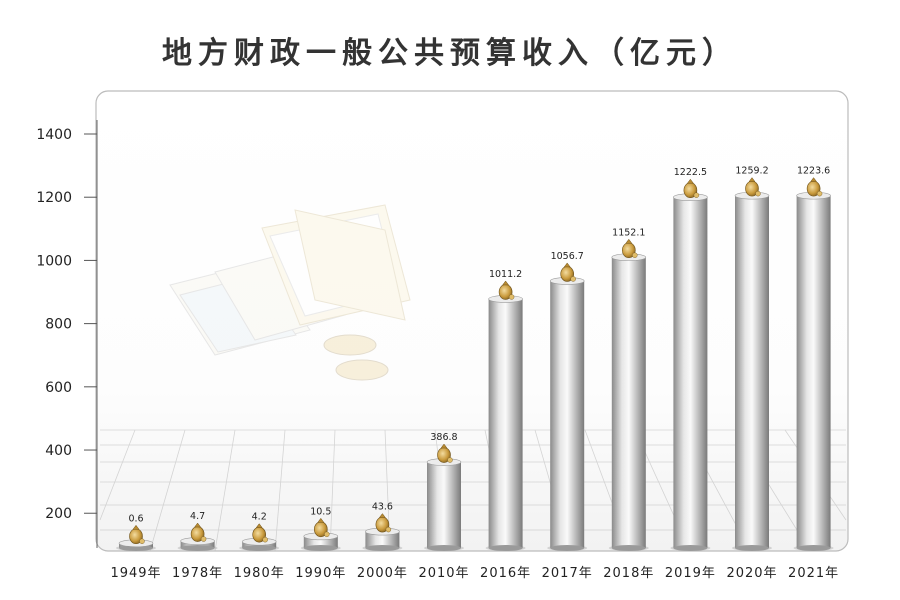  Describe the element at coordinates (290, 292) in the screenshot. I see `background-illustration` at that location.